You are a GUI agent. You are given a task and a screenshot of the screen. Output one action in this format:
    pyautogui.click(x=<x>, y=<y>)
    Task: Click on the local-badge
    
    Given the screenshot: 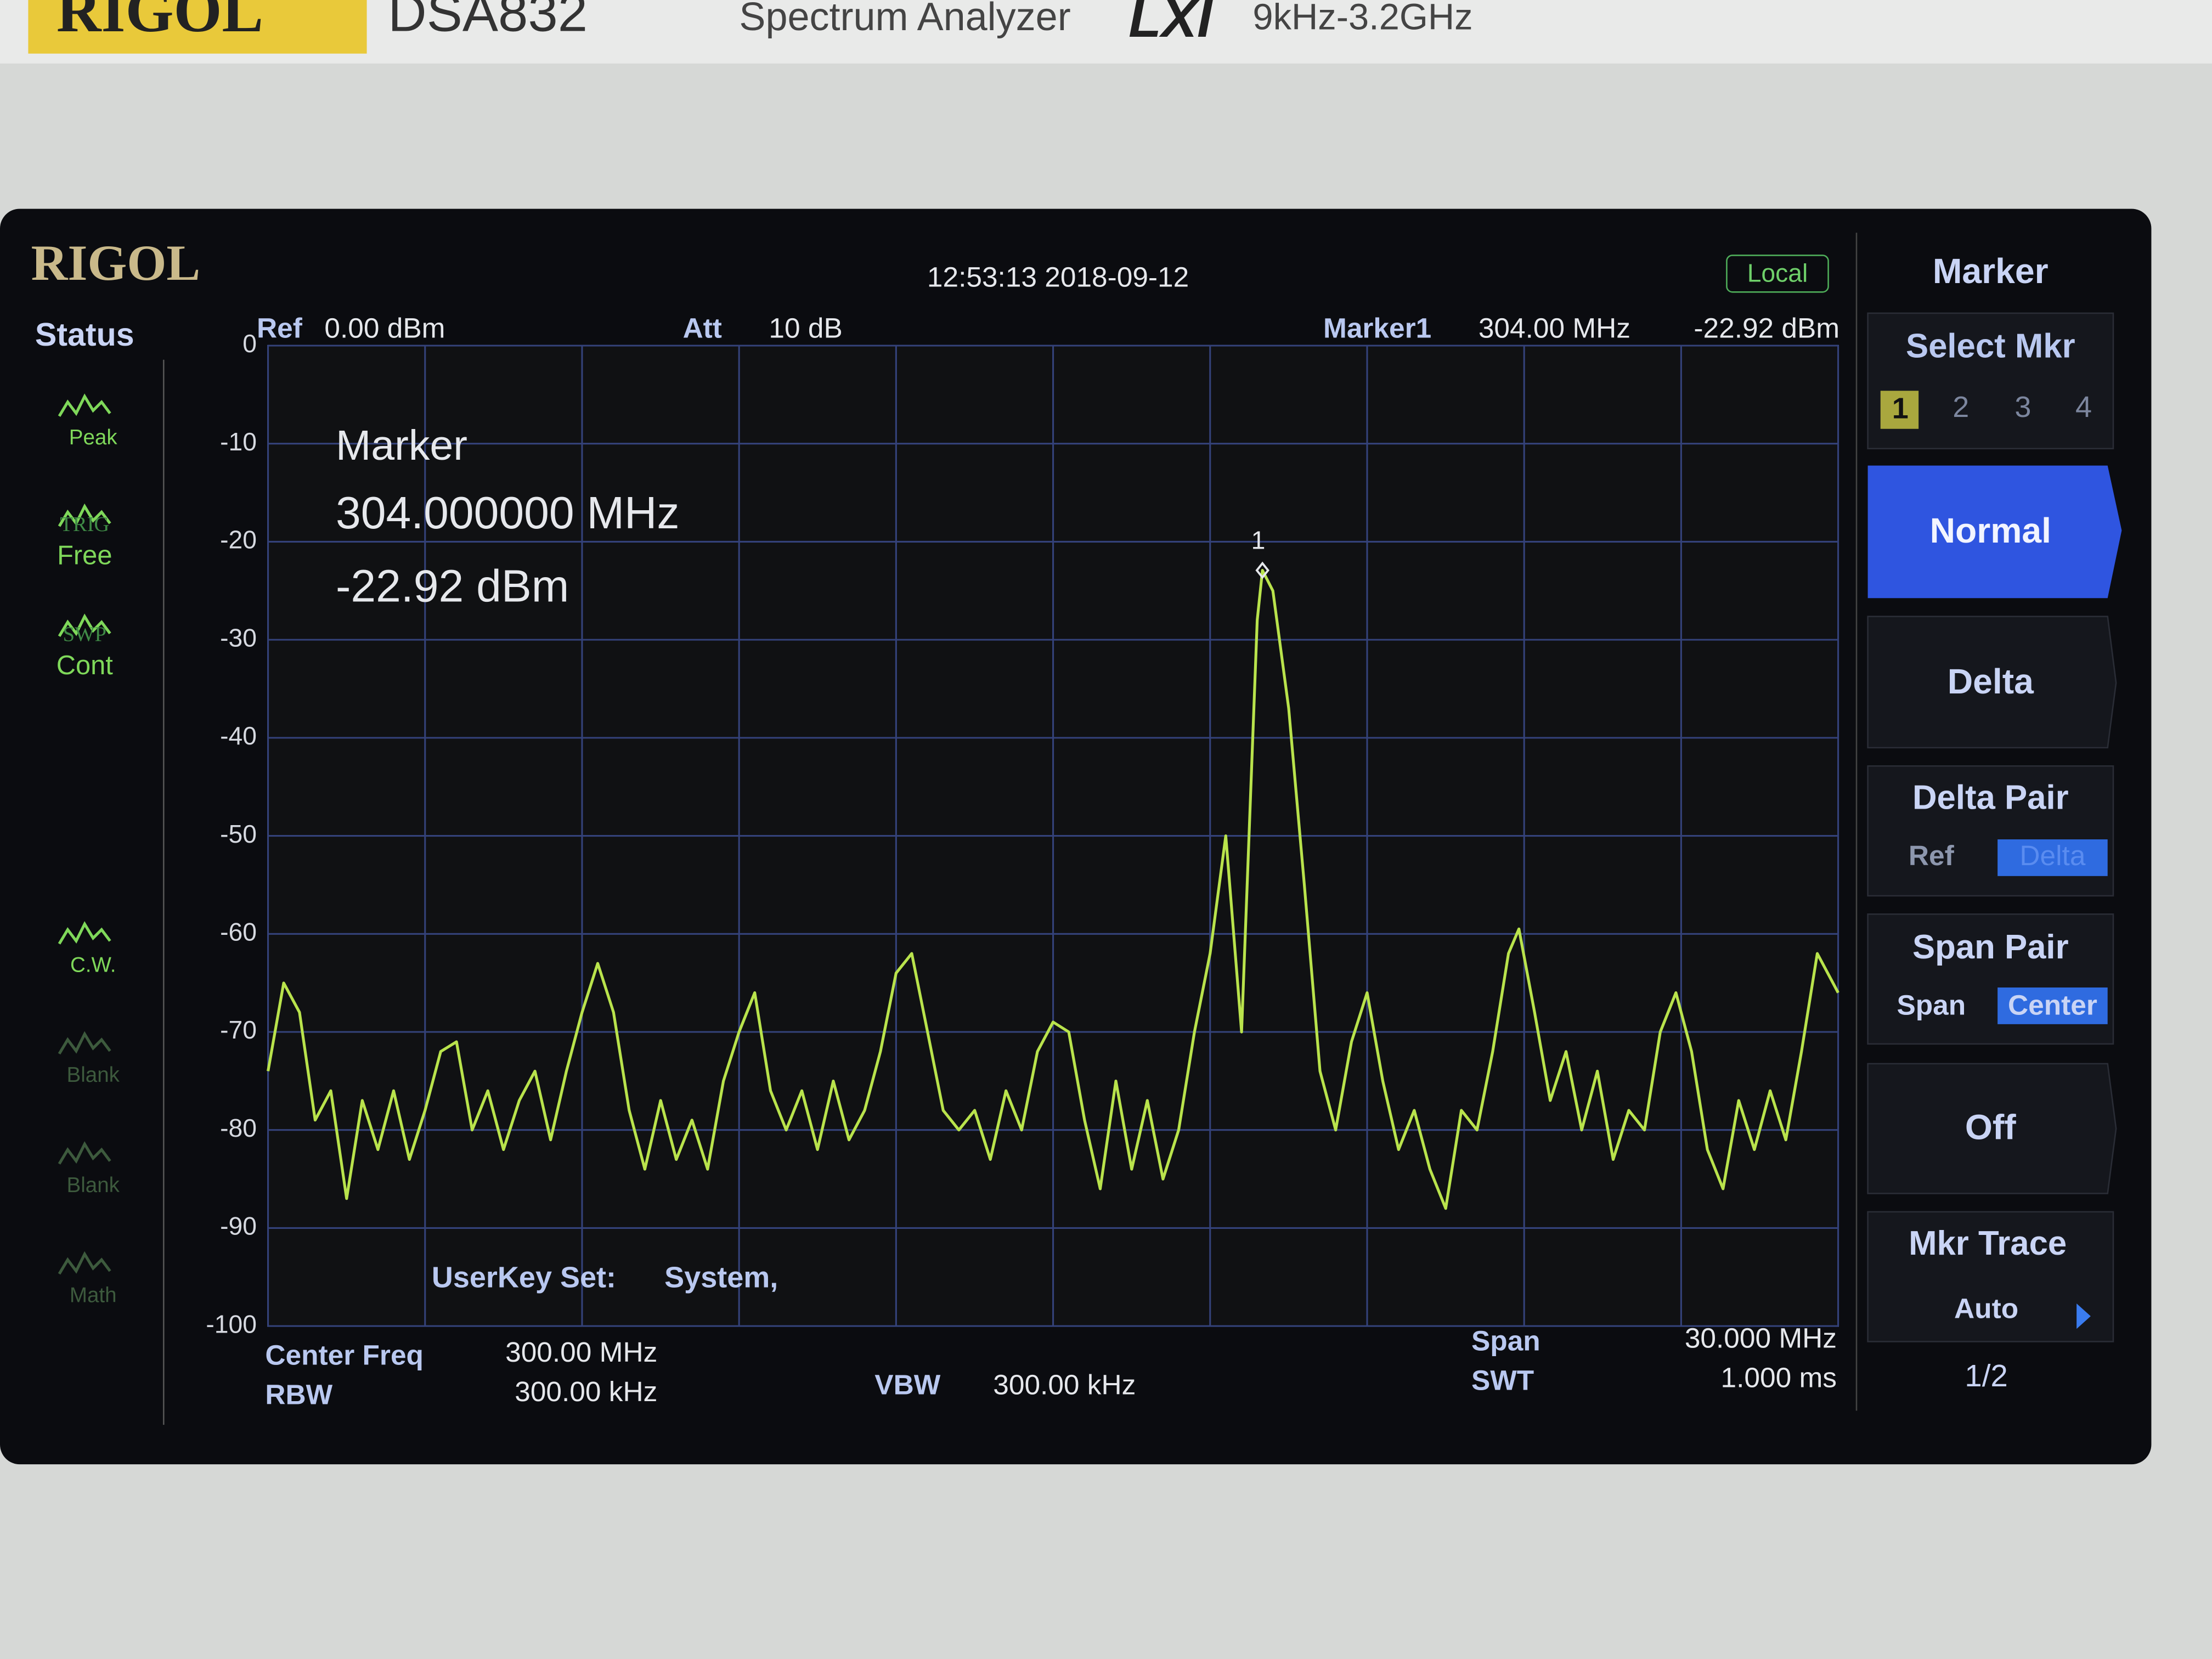 What is the action you would take?
    pyautogui.click(x=1778, y=274)
    